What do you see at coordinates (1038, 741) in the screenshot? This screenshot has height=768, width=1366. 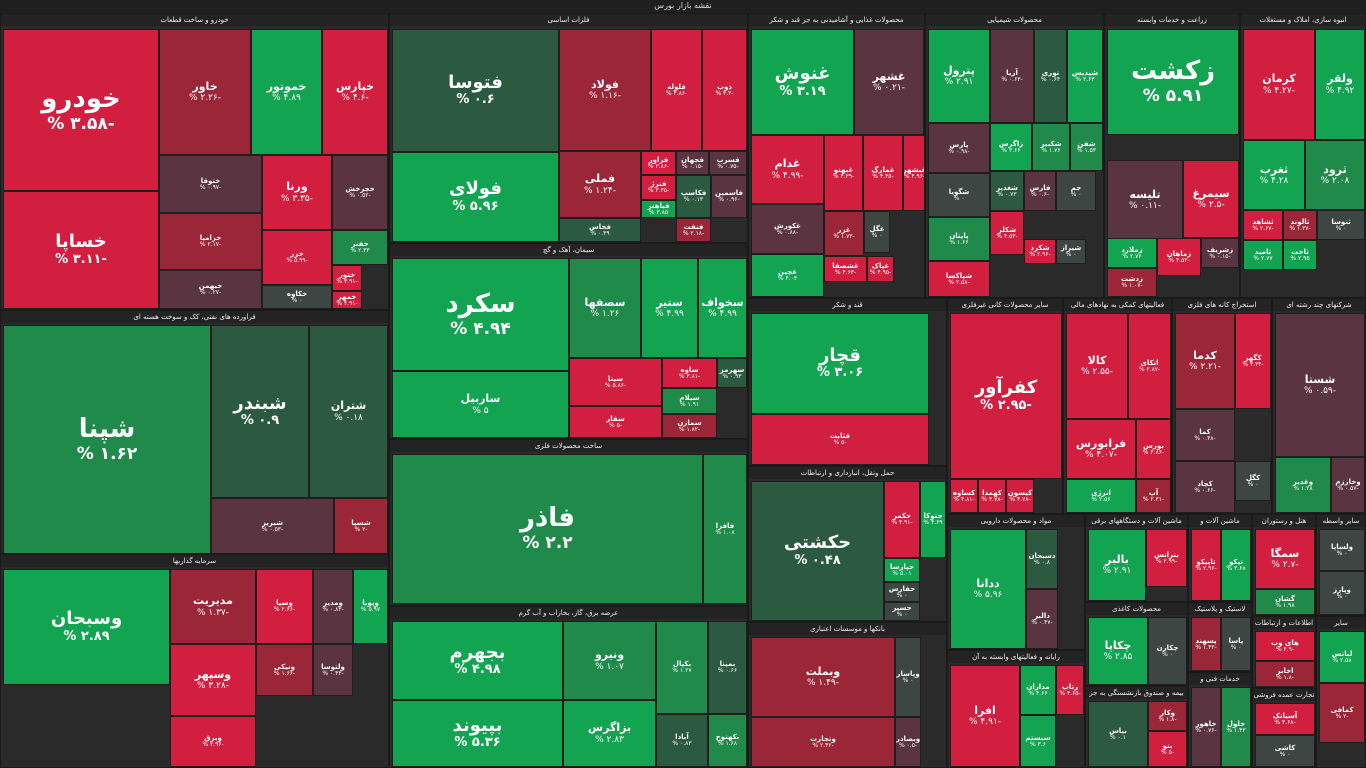 I see `stock-tile: سیستم ۳.۶ %` at bounding box center [1038, 741].